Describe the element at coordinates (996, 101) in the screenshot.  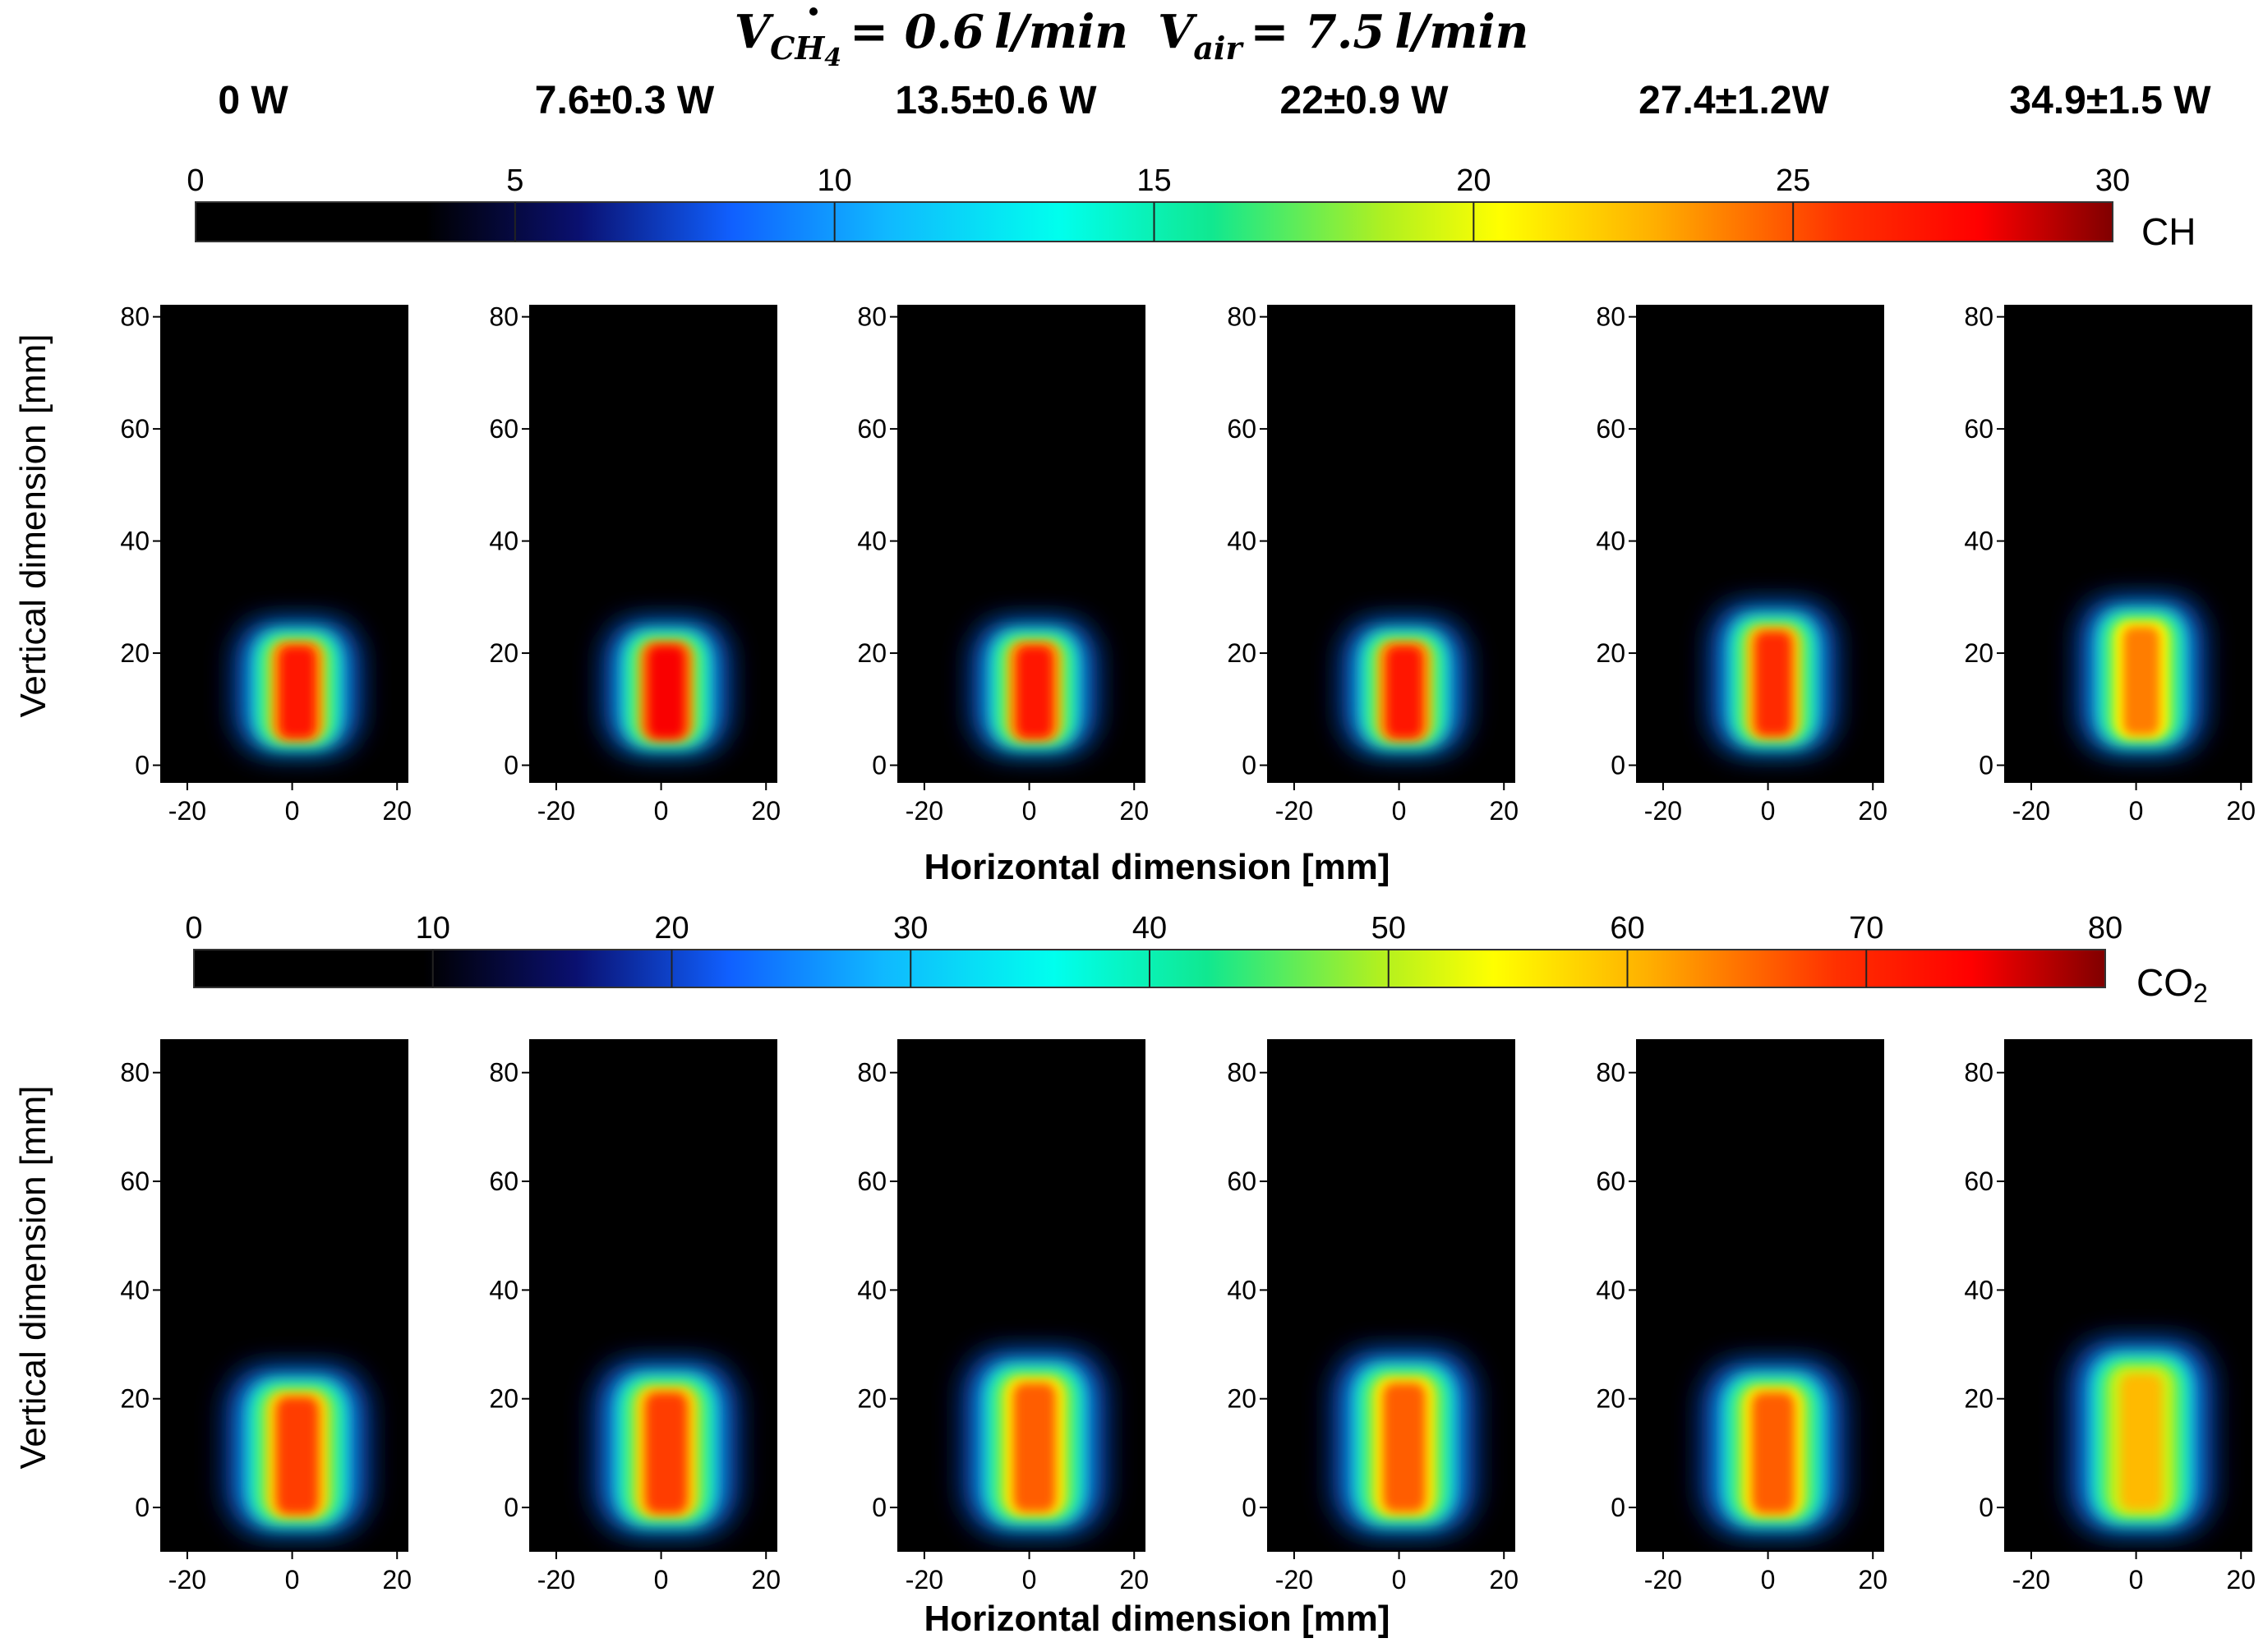
I see `power-label-2: 13.5±0.6 W` at that location.